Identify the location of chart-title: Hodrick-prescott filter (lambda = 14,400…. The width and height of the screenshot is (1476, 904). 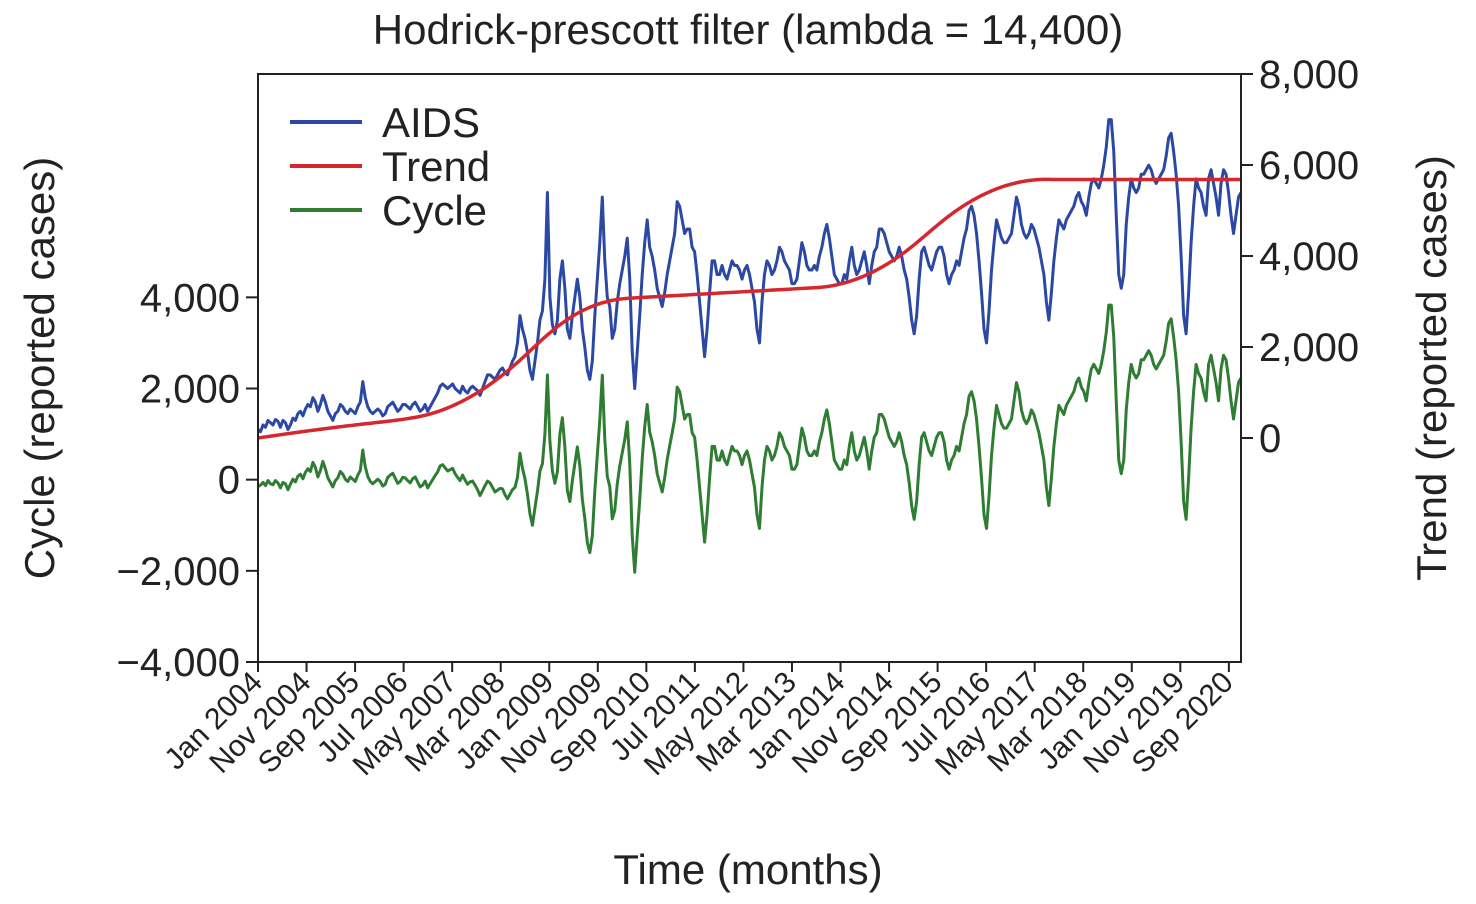
(748, 29).